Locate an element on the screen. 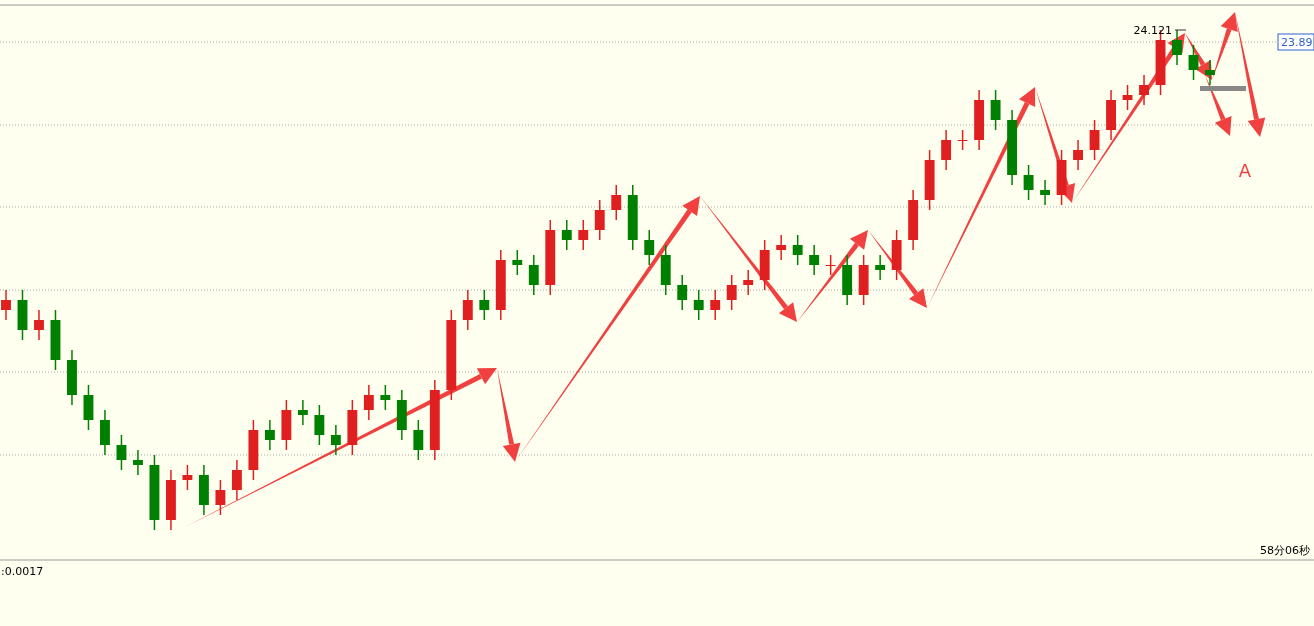 The width and height of the screenshot is (1314, 626). text: :0.0017 is located at coordinates (22, 571).